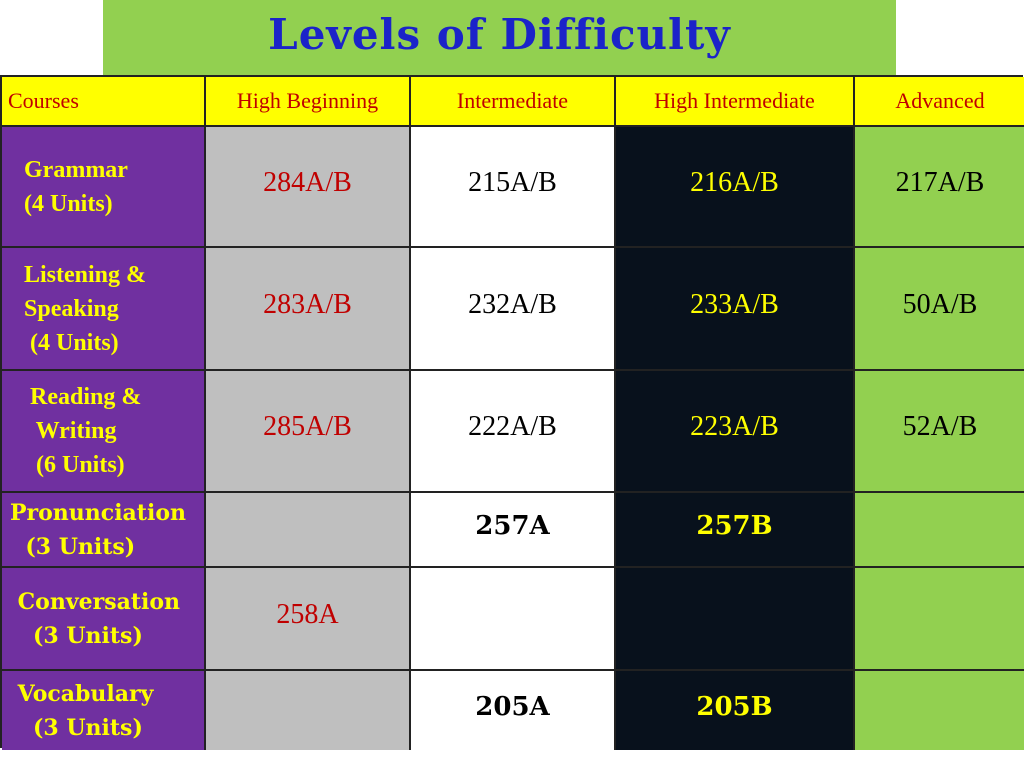 This screenshot has width=1024, height=768. What do you see at coordinates (513, 432) in the screenshot?
I see `cell-reading-intermediate: 222A/B` at bounding box center [513, 432].